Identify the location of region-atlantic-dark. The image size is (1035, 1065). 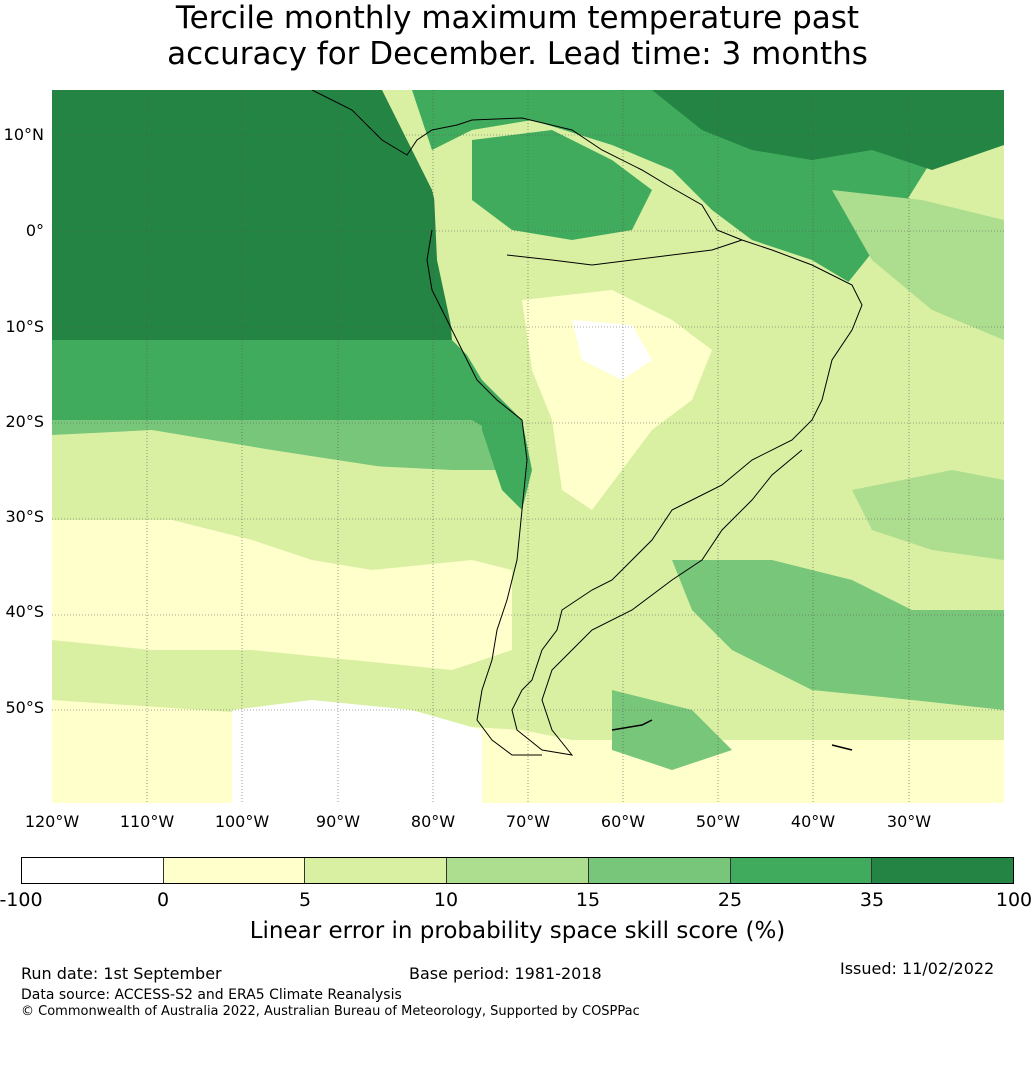
(828, 130).